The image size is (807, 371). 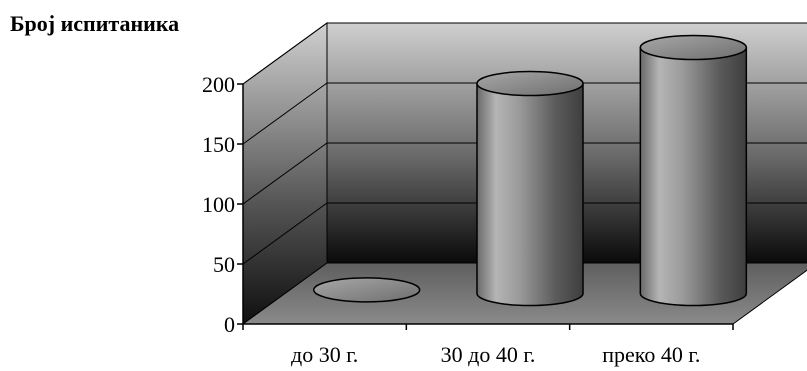 I want to click on y-tick-label: 150, so click(x=218, y=144).